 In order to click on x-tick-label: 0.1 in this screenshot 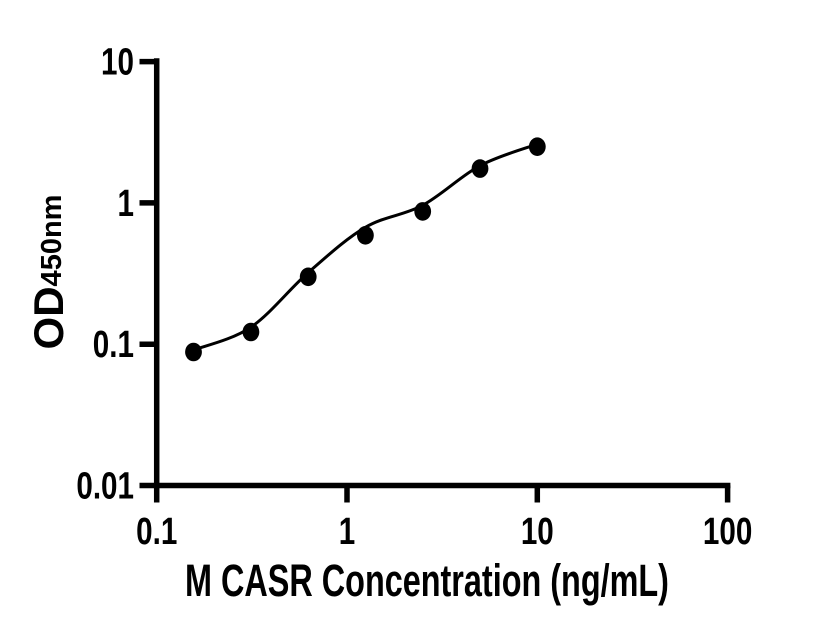, I will do `click(156, 532)`.